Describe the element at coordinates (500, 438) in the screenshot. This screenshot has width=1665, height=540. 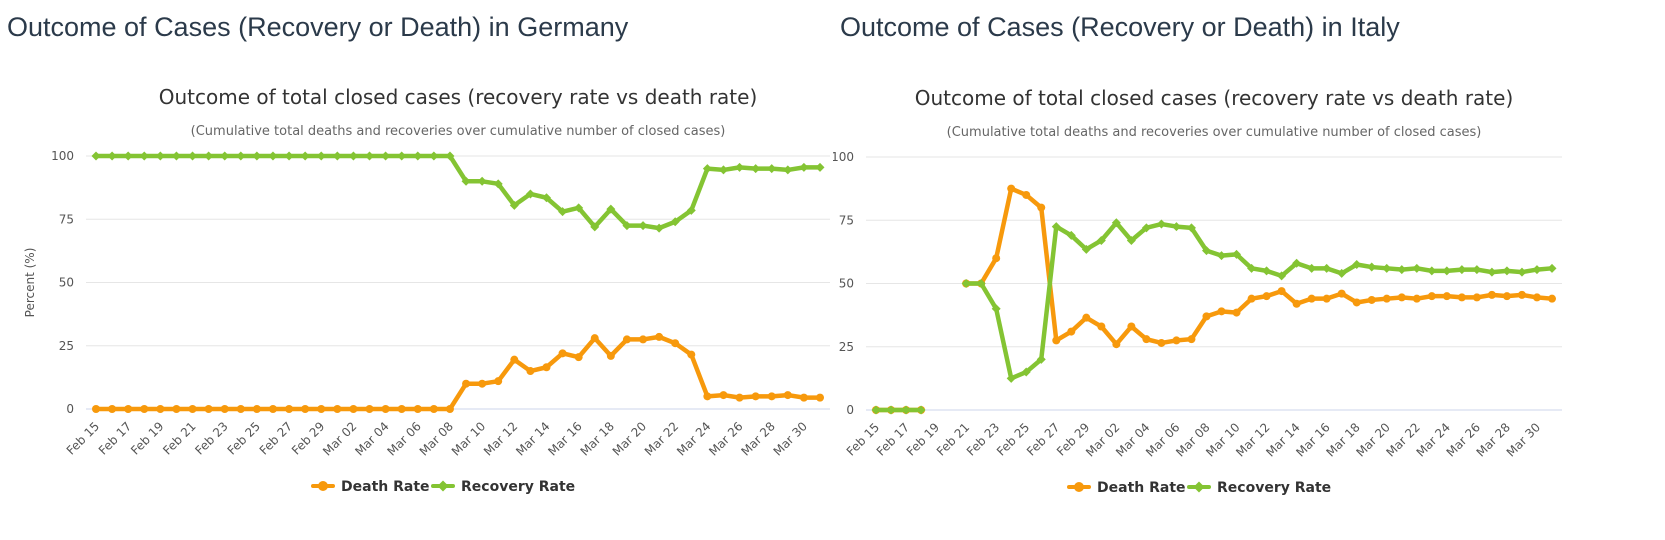
I see `x-tick-label: Mar 12` at that location.